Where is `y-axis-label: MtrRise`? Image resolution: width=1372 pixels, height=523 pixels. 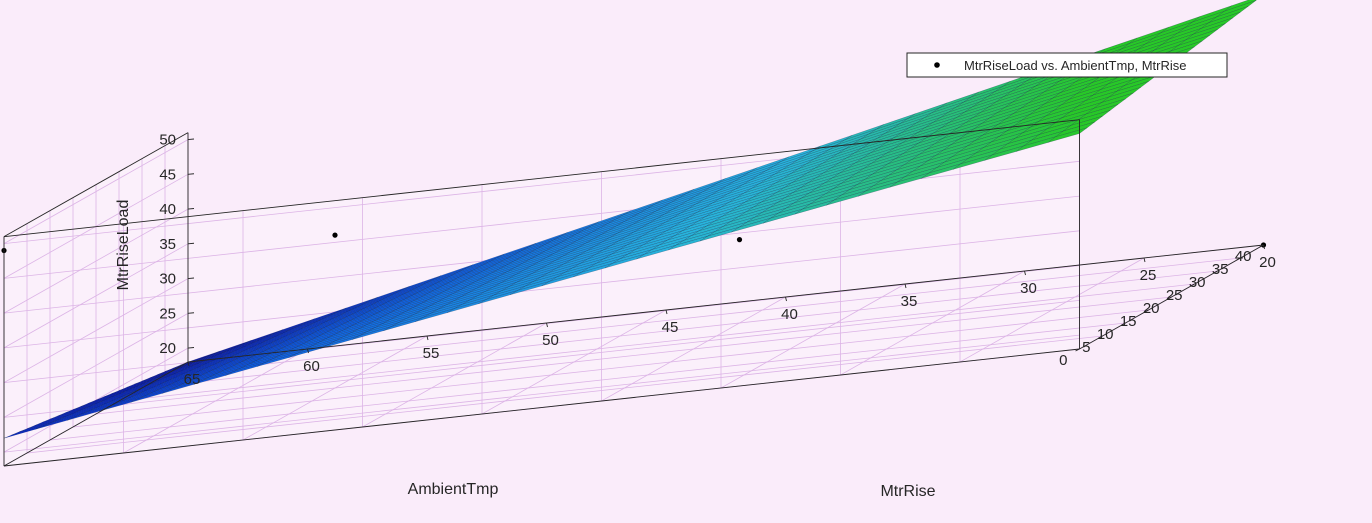
y-axis-label: MtrRise is located at coordinates (907, 491).